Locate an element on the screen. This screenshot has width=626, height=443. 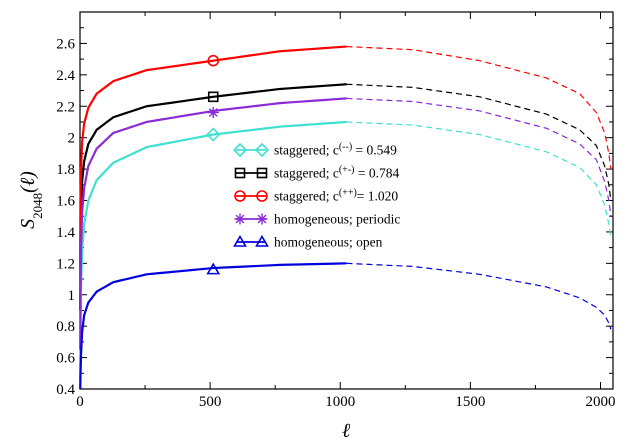
y-tick-label: 2.4 is located at coordinates (65, 76).